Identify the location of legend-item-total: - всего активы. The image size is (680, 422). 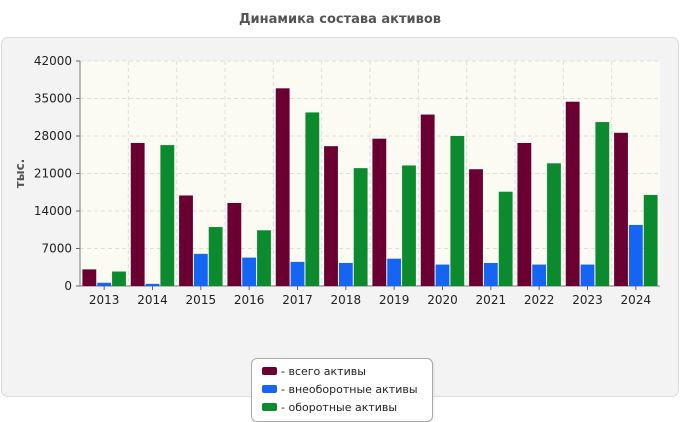
(314, 371).